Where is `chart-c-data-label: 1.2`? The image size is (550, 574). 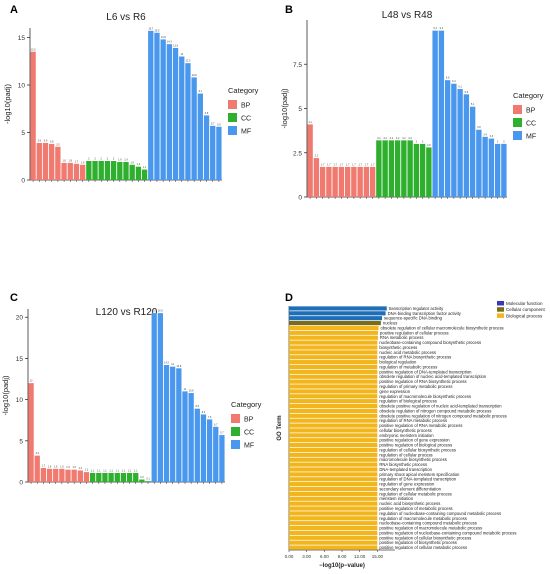
chart-c-data-label: 1.2 is located at coordinates (87, 470).